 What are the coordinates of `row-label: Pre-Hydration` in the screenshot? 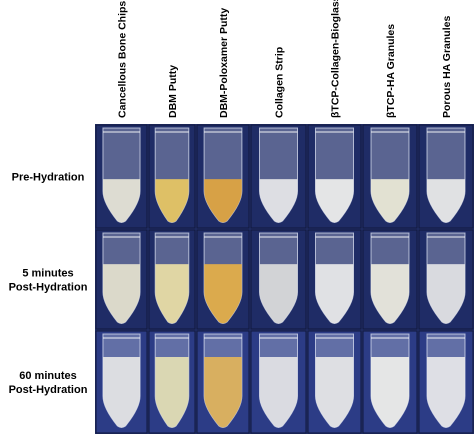 It's located at (48, 178).